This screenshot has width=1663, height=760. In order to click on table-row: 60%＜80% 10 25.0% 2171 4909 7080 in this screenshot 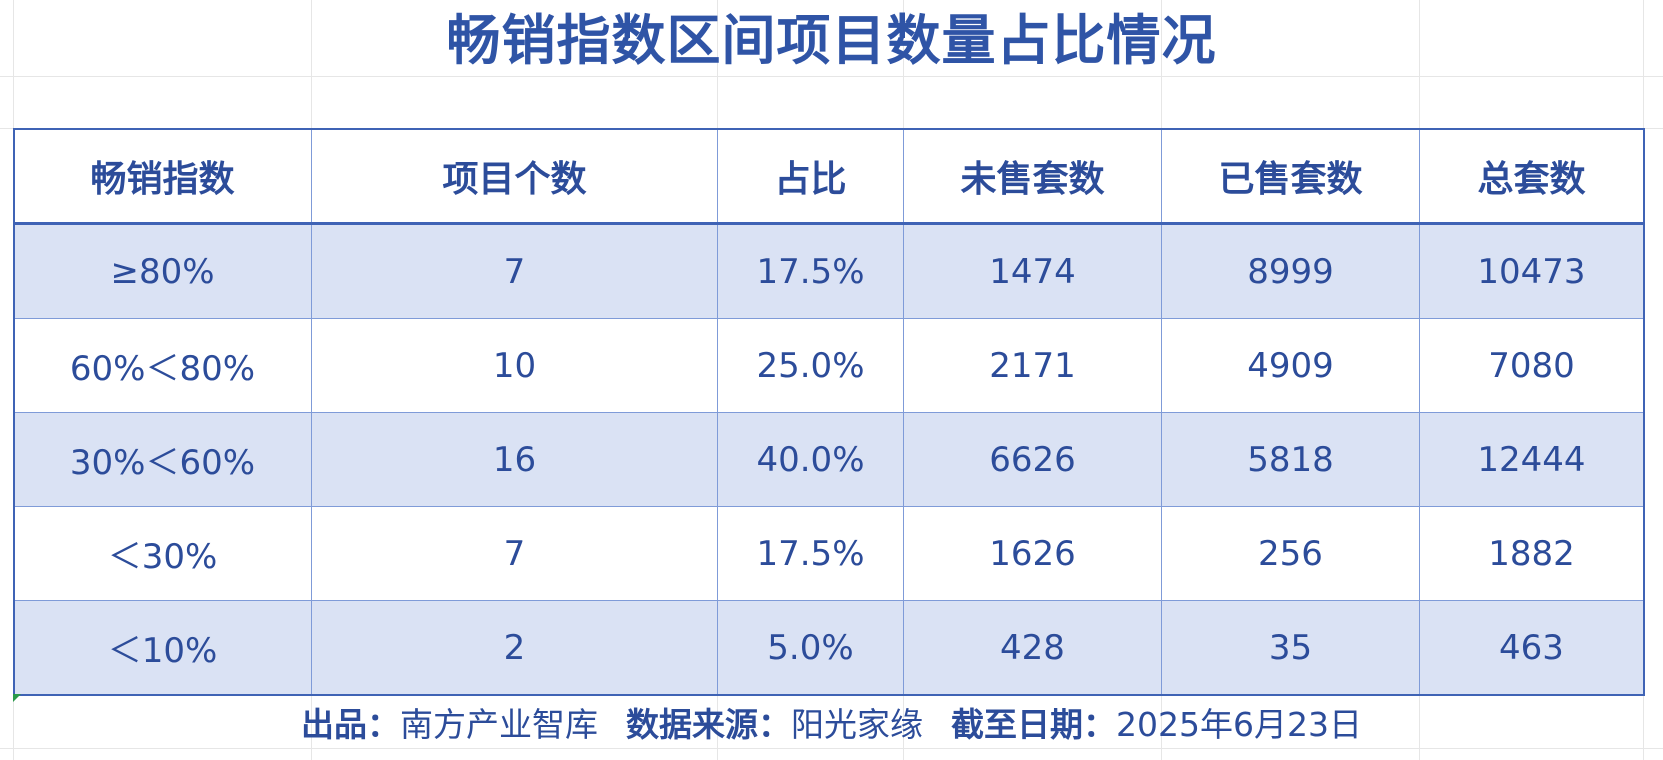, I will do `click(828, 365)`.